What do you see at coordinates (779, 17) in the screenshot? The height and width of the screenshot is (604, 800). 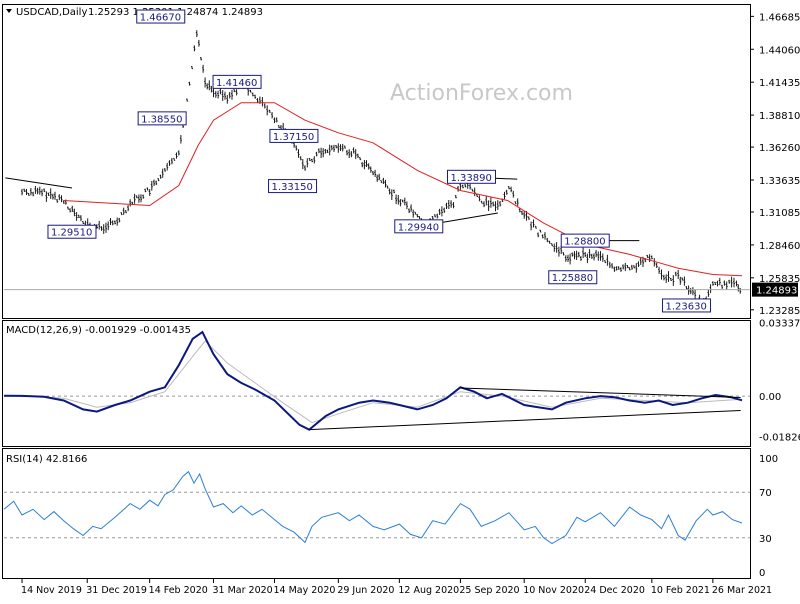 I see `price-ytick-label: 1.46685` at bounding box center [779, 17].